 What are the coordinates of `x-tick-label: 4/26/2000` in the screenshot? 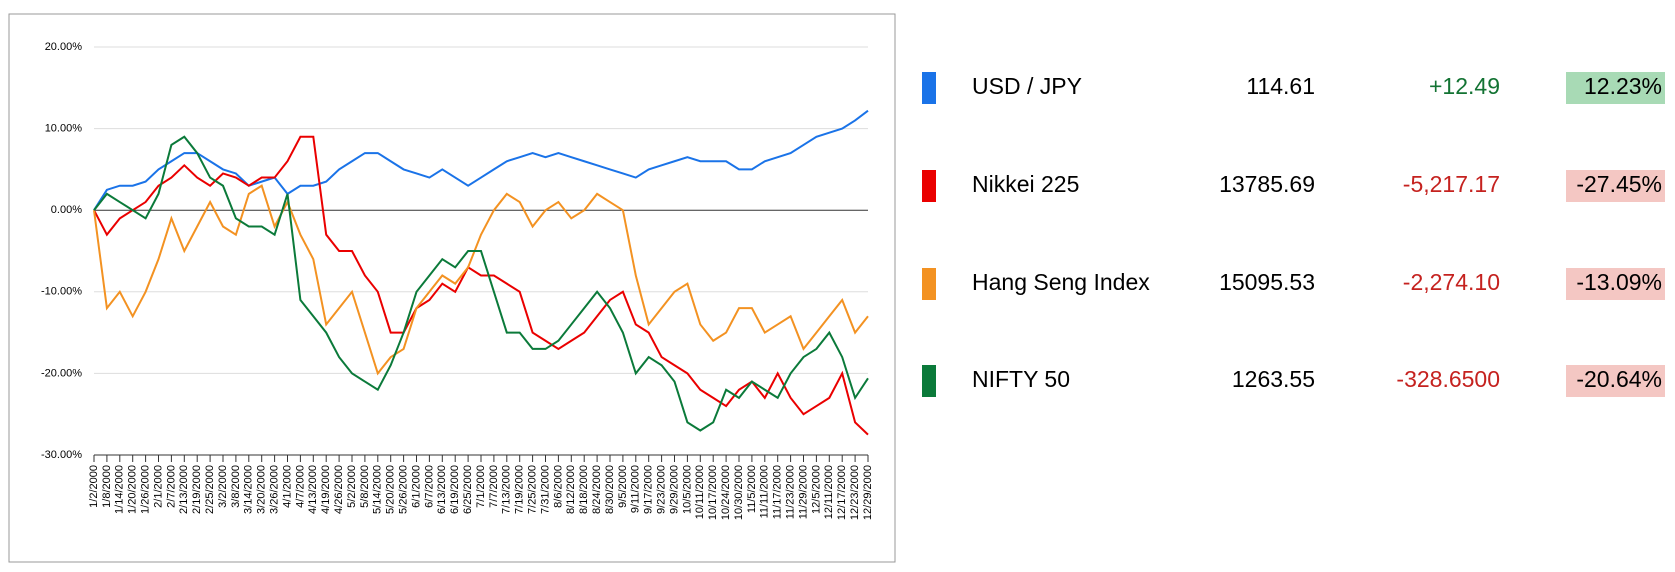 It's located at (339, 489).